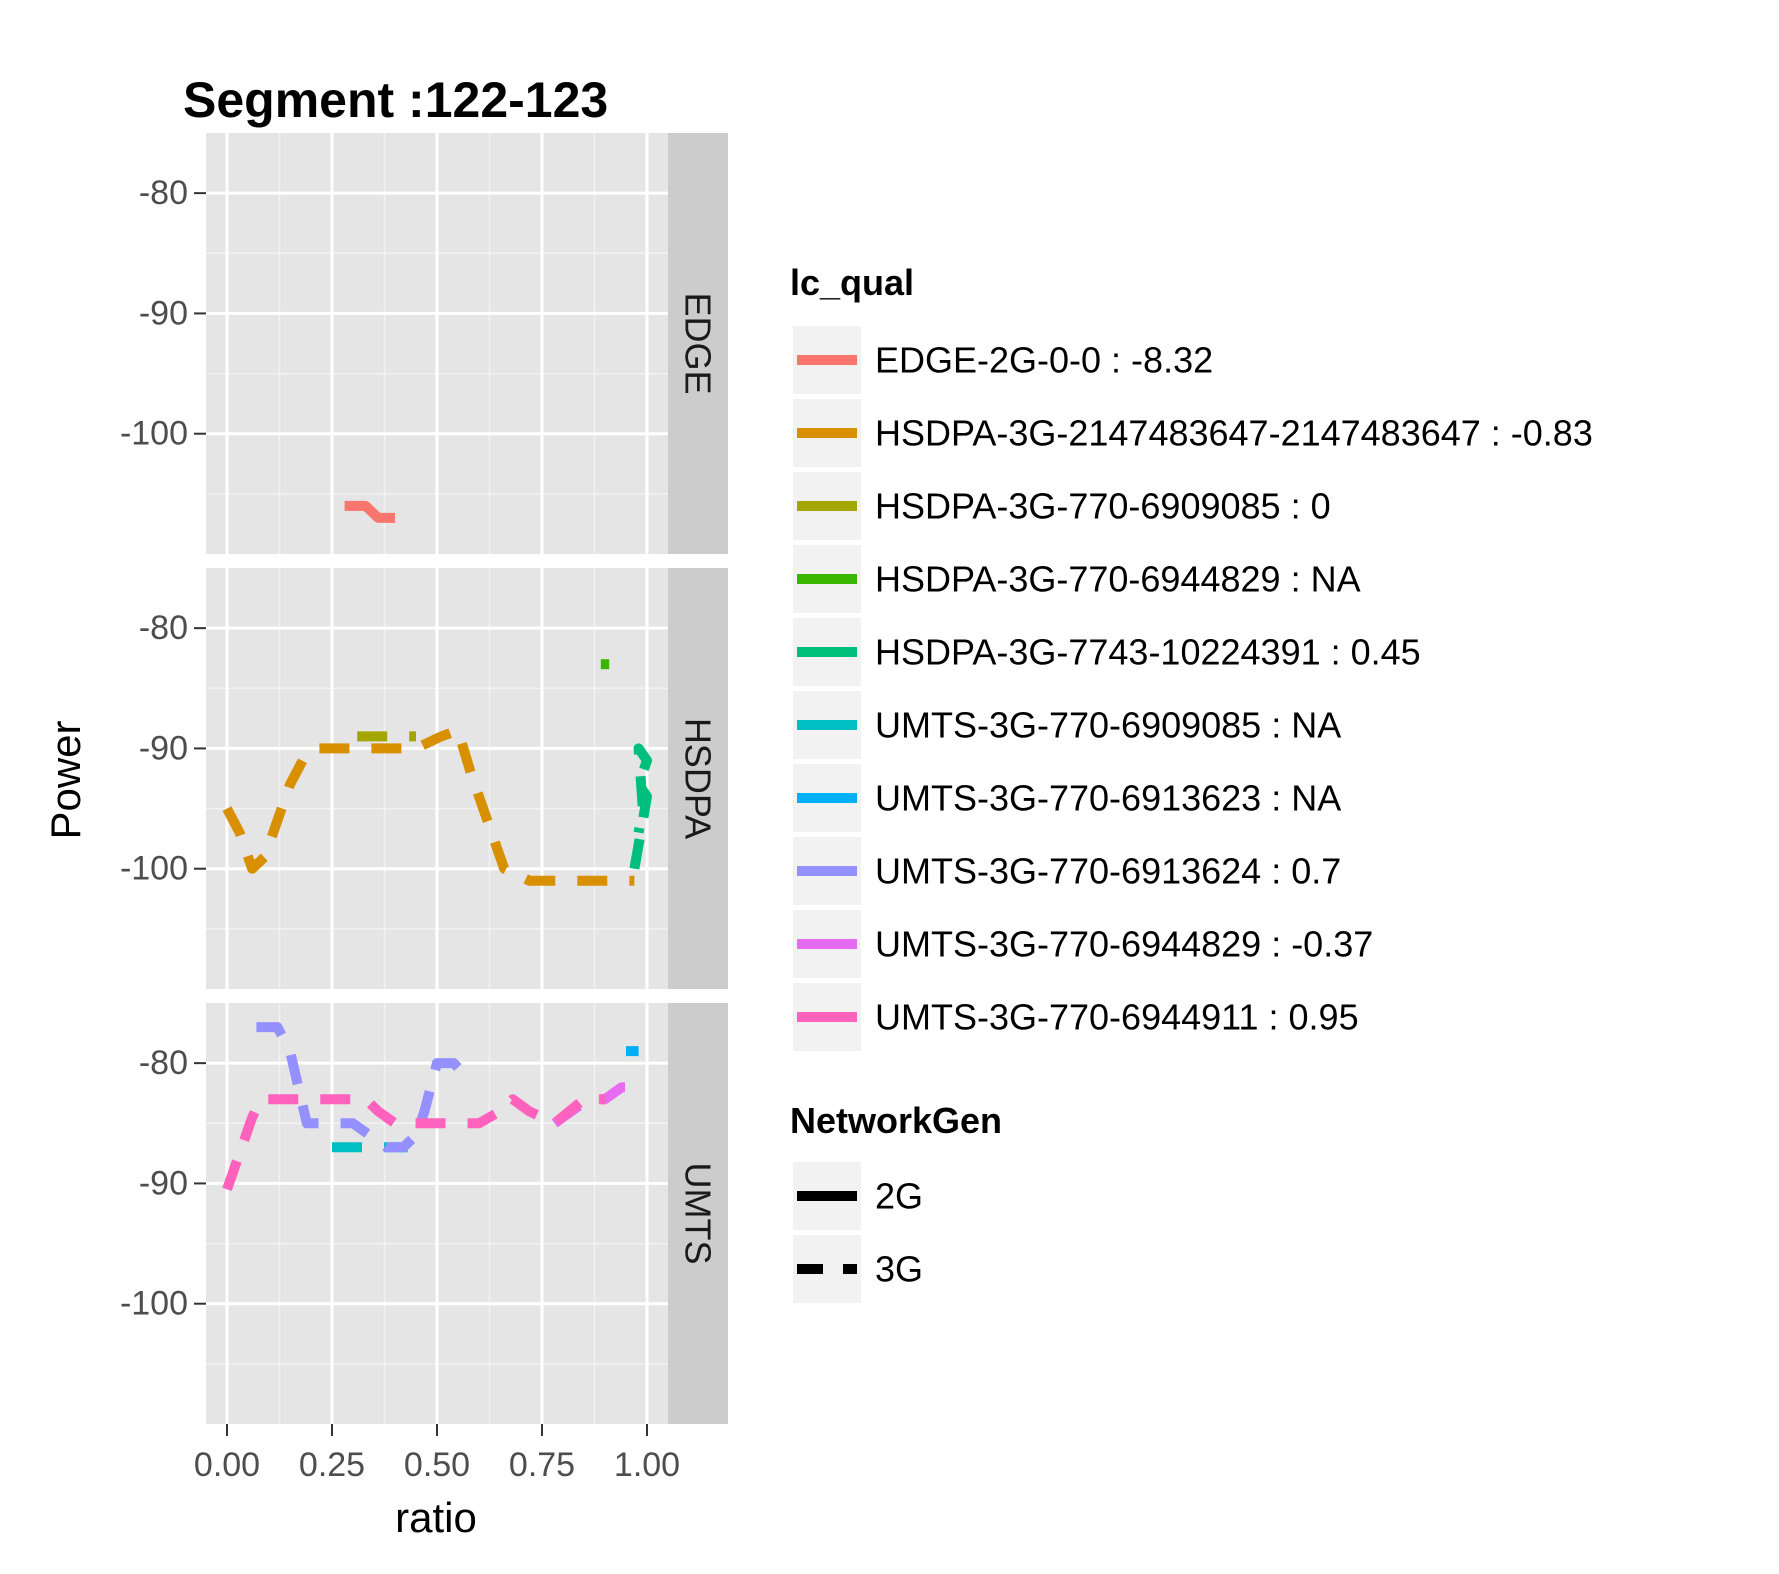 This screenshot has width=1779, height=1574. I want to click on x-tick-label: 0.25, so click(332, 1465).